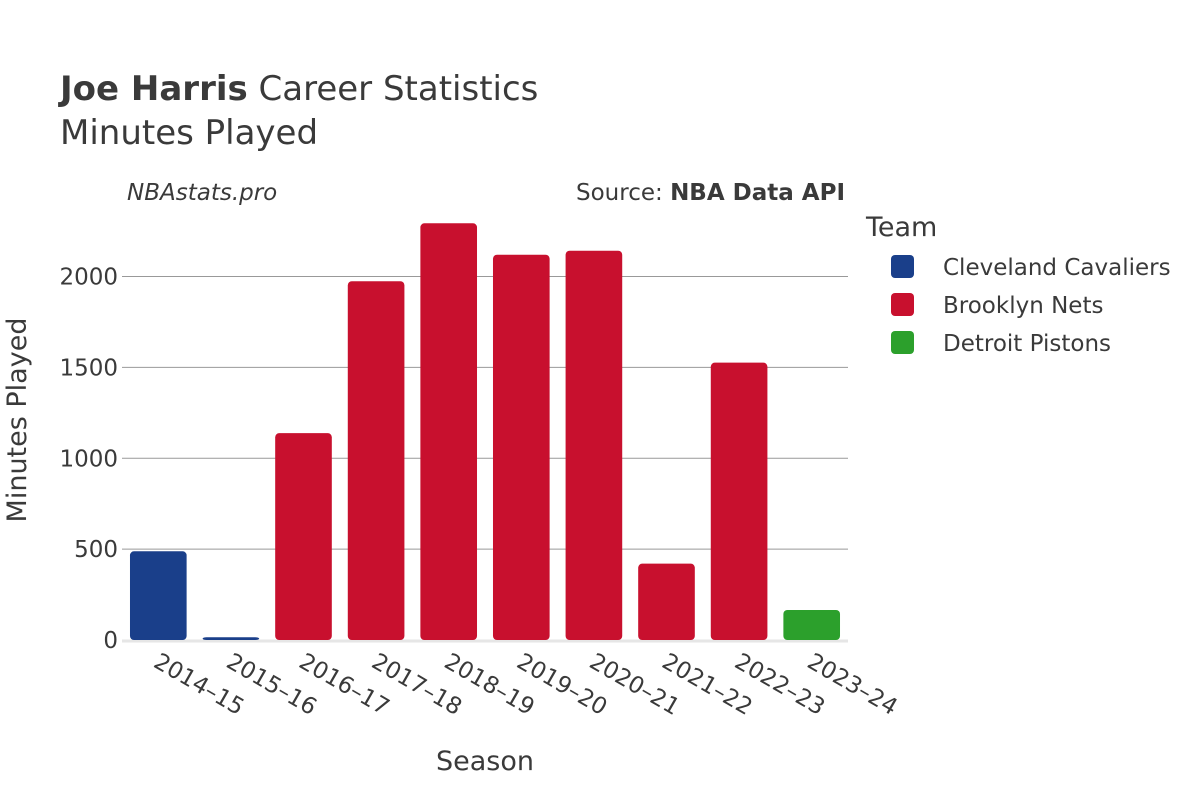  What do you see at coordinates (303, 536) in the screenshot?
I see `bar-2016–17` at bounding box center [303, 536].